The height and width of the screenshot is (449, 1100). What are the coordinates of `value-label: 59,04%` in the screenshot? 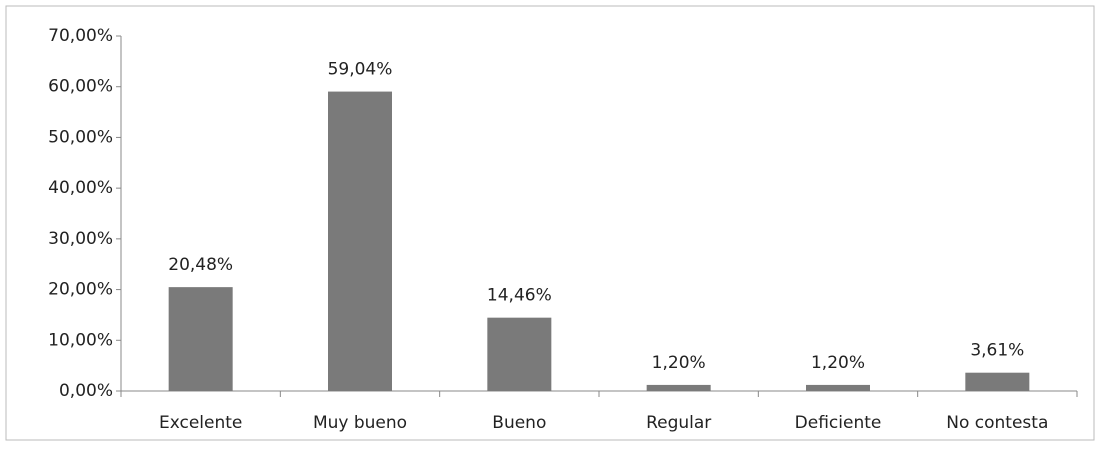 It's located at (360, 70).